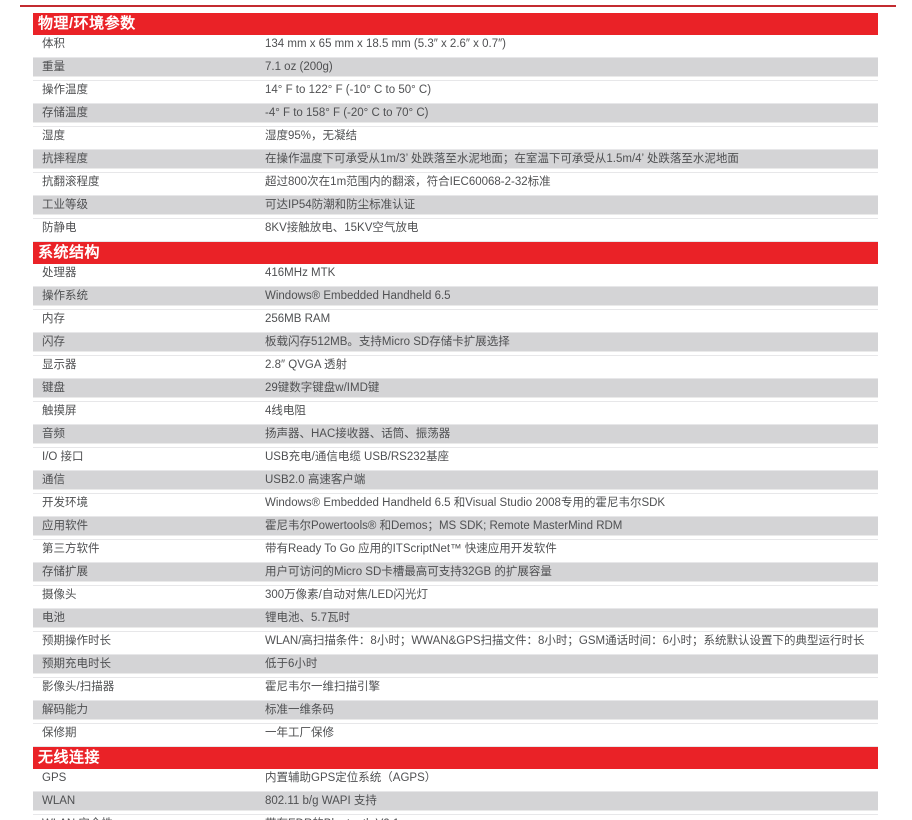 This screenshot has width=912, height=820. I want to click on spec-row: 预期充电时长 低于6小时, so click(455, 666).